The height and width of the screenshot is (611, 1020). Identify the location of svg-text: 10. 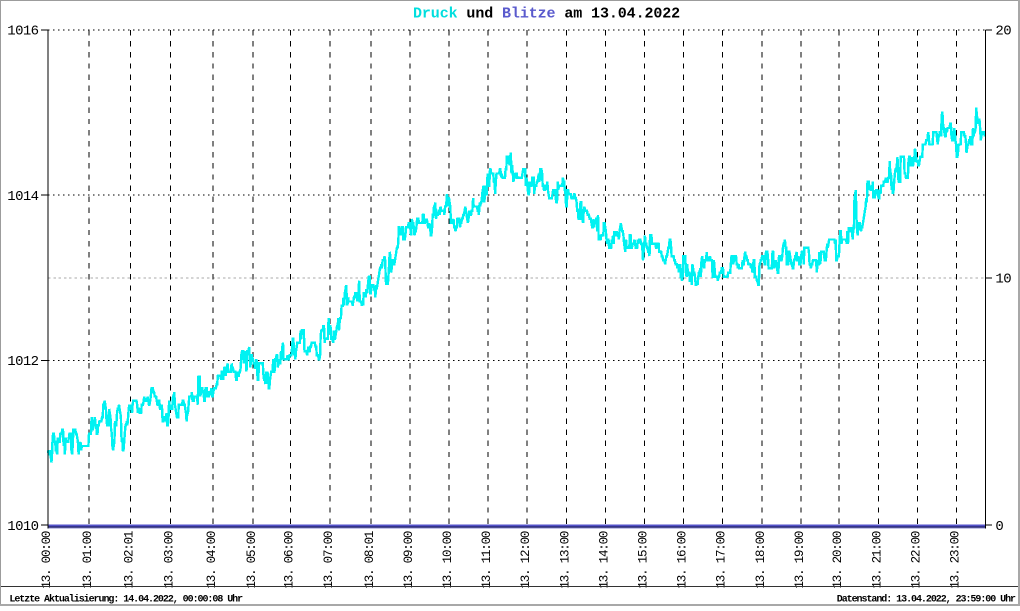
(1003, 280).